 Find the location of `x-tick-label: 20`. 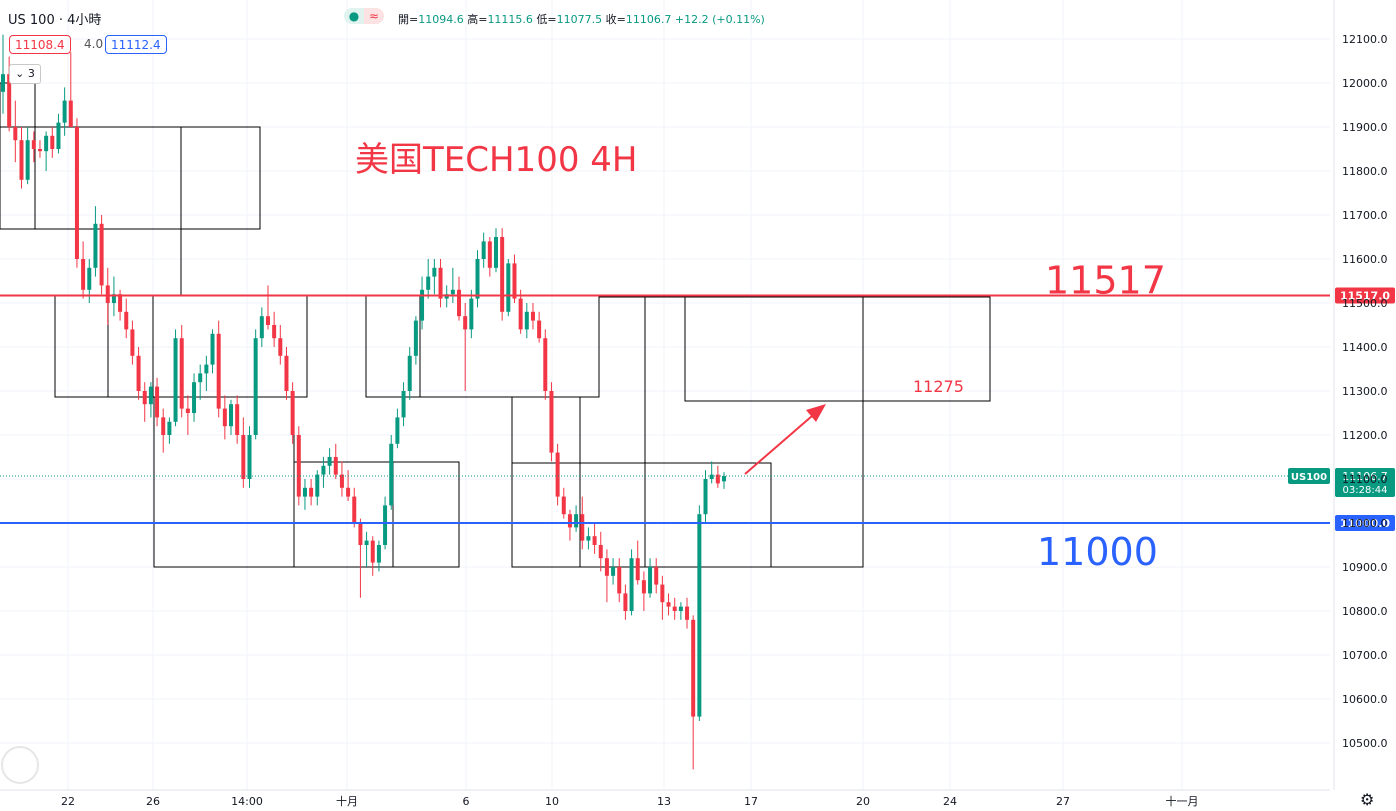

x-tick-label: 20 is located at coordinates (863, 801).